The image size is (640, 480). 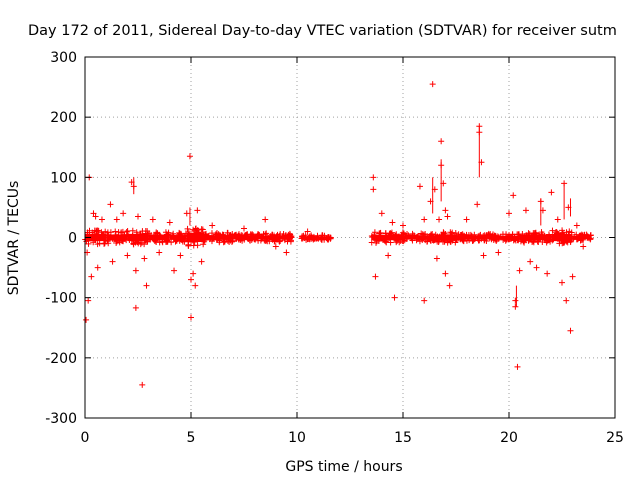 What do you see at coordinates (403, 438) in the screenshot?
I see `x-tick-label: 15` at bounding box center [403, 438].